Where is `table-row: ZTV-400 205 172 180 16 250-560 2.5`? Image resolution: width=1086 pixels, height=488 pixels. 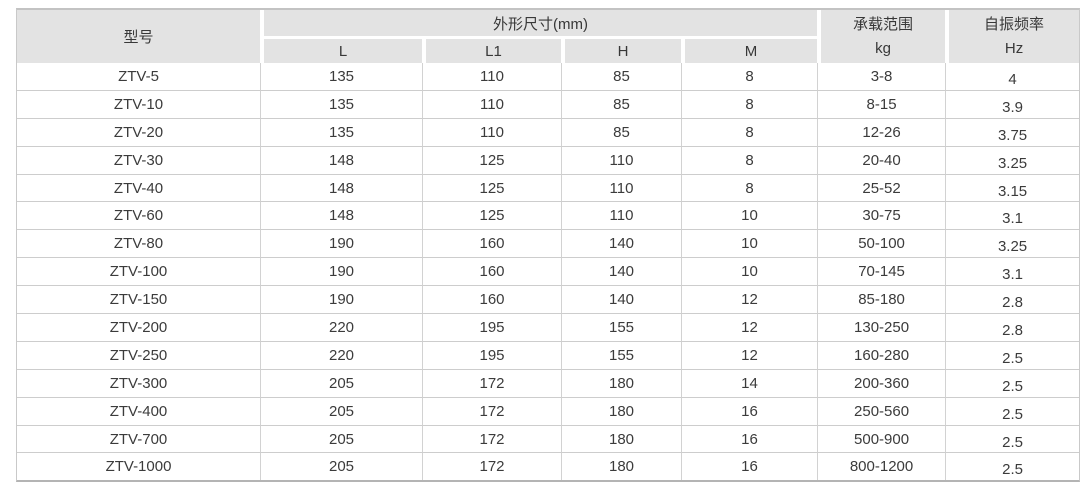
table-row: ZTV-400 205 172 180 16 250-560 2.5 is located at coordinates (548, 411).